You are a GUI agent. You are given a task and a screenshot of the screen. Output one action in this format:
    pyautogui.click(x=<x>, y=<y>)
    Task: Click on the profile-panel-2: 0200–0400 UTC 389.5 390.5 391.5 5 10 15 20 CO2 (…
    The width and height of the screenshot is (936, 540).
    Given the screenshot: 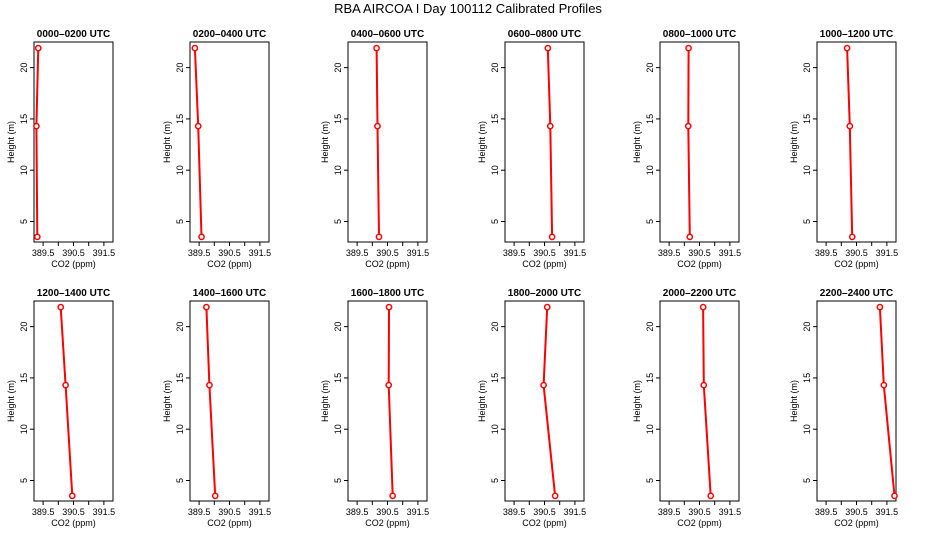 What is the action you would take?
    pyautogui.click(x=216, y=149)
    